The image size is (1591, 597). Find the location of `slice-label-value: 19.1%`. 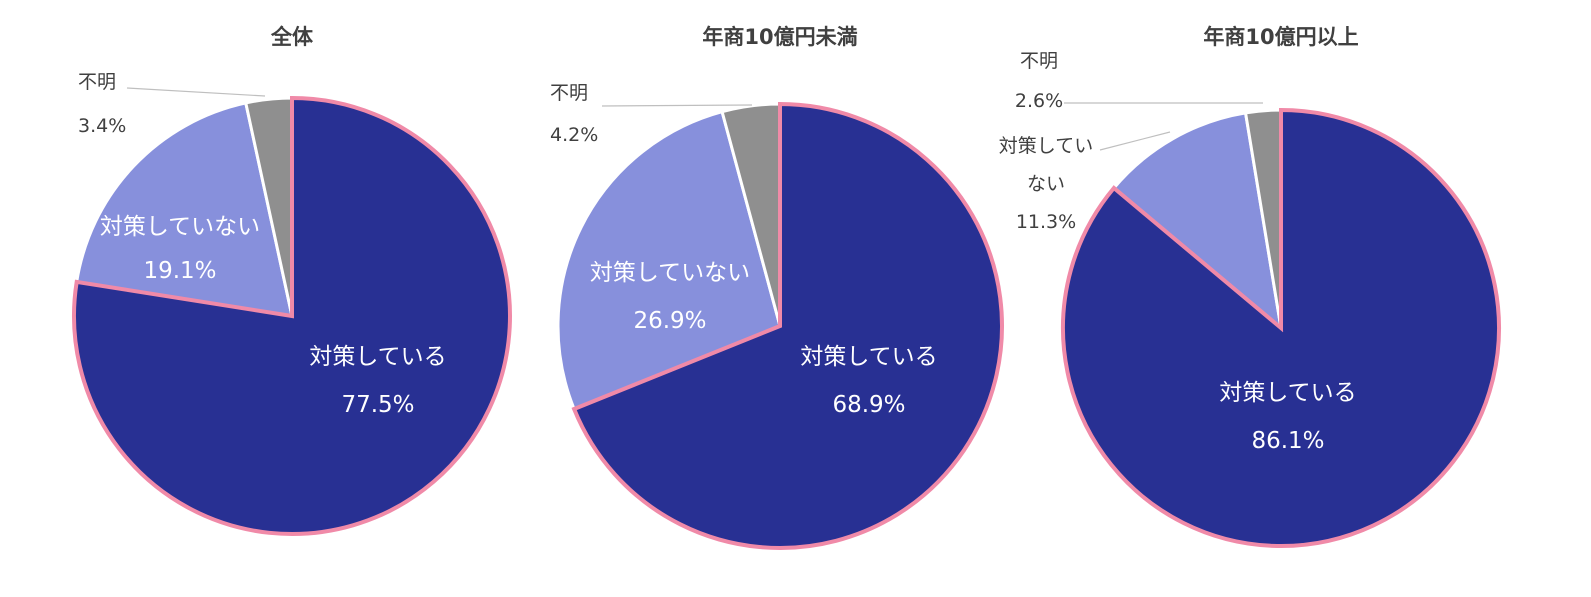

slice-label-value: 19.1% is located at coordinates (179, 271).